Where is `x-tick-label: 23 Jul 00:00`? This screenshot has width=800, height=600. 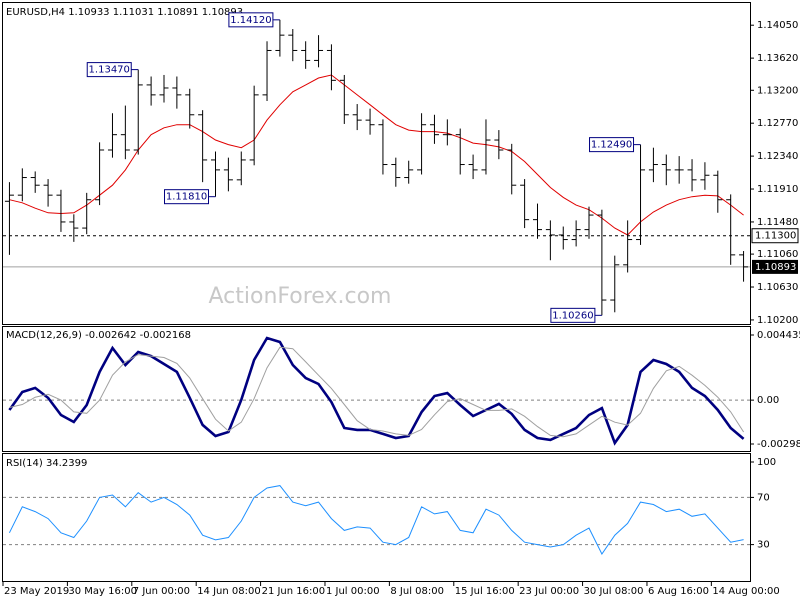 x-tick-label: 23 Jul 00:00 is located at coordinates (549, 591).